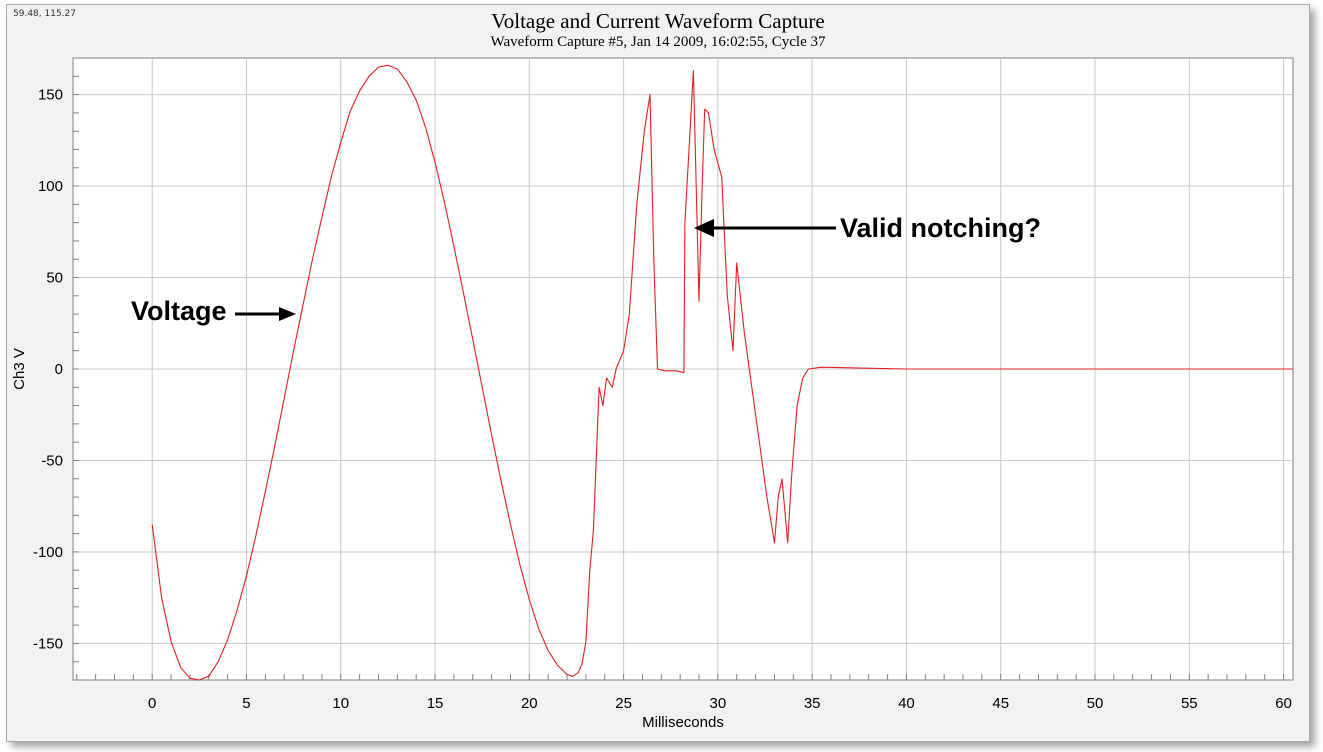  Describe the element at coordinates (48, 552) in the screenshot. I see `y-tick-label: -100` at that location.